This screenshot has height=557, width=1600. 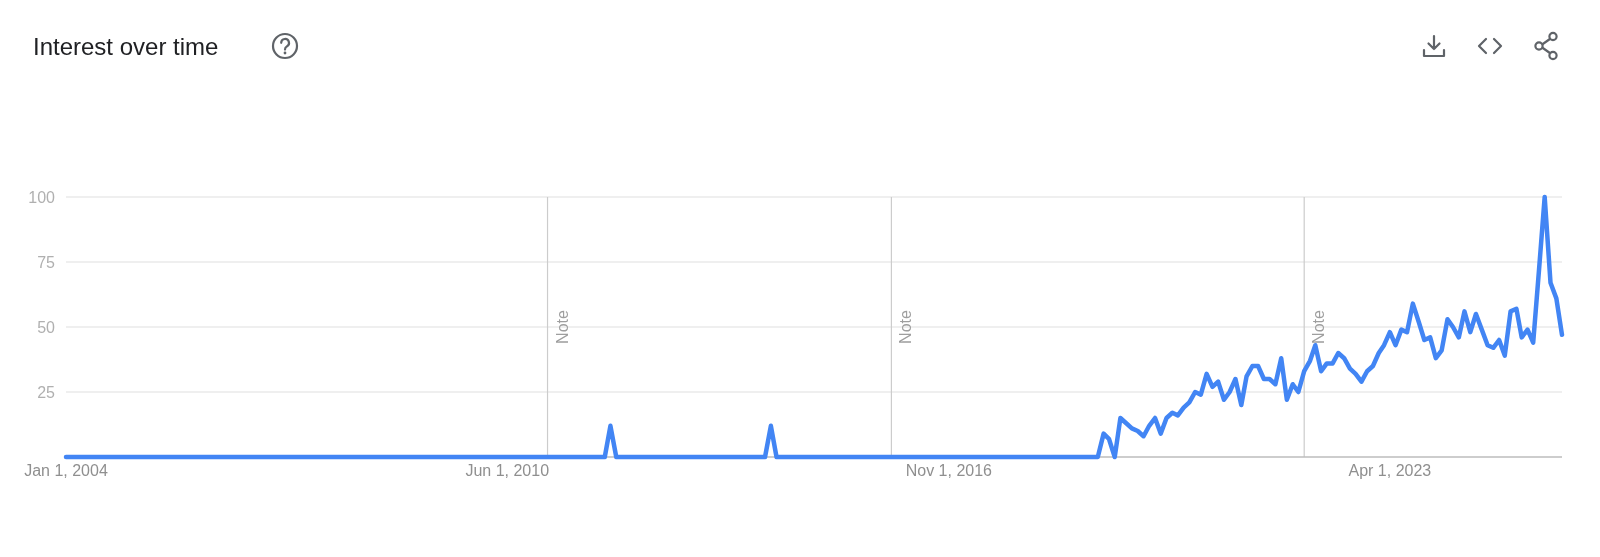 I want to click on y-tick-label: 50, so click(x=46, y=327).